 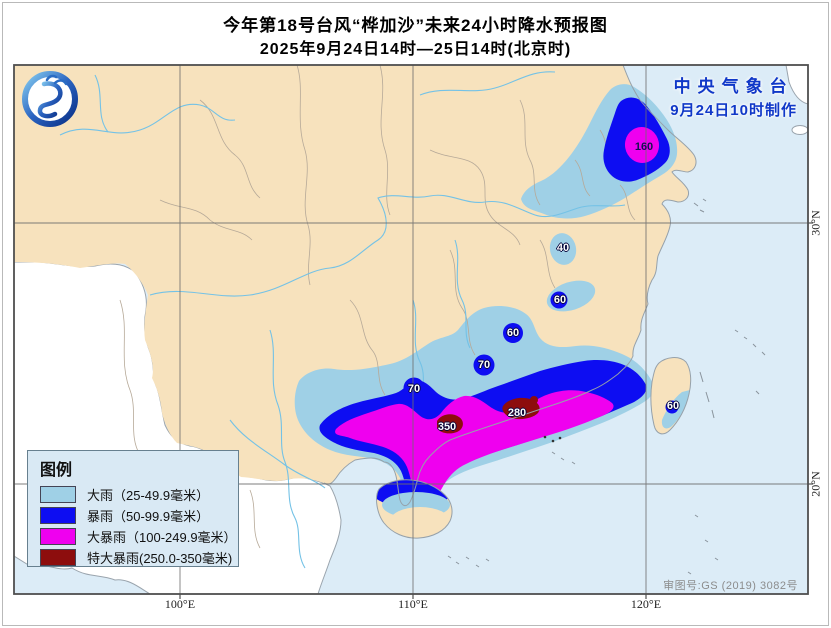 What do you see at coordinates (58, 557) in the screenshot?
I see `legend-swatch-extreme-rainstorm` at bounding box center [58, 557].